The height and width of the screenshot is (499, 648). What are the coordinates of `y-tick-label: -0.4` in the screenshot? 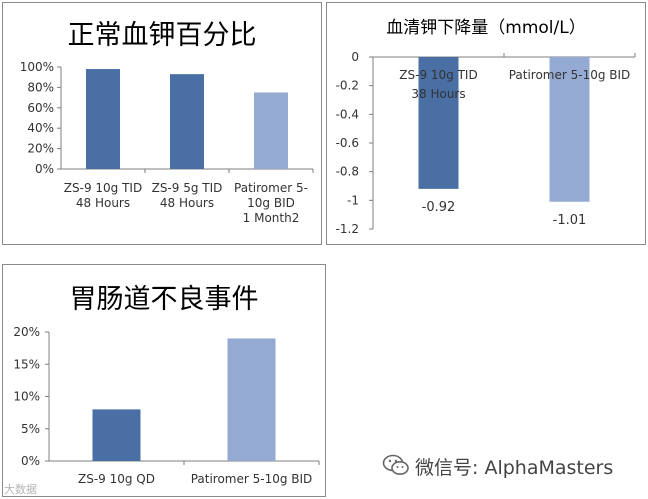 It's located at (347, 114).